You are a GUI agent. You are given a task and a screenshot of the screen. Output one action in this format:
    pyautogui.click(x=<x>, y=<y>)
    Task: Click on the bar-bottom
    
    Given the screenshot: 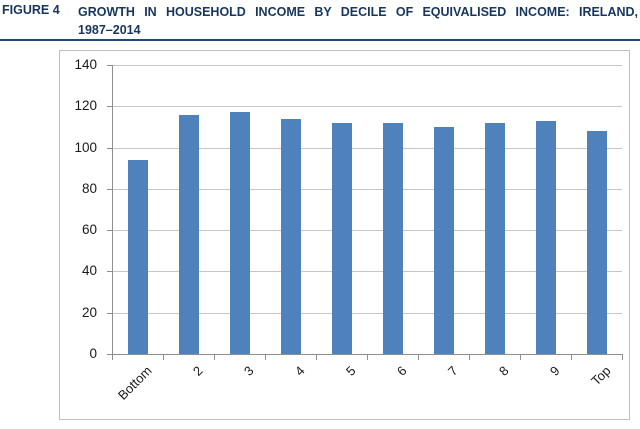 What is the action you would take?
    pyautogui.click(x=138, y=257)
    